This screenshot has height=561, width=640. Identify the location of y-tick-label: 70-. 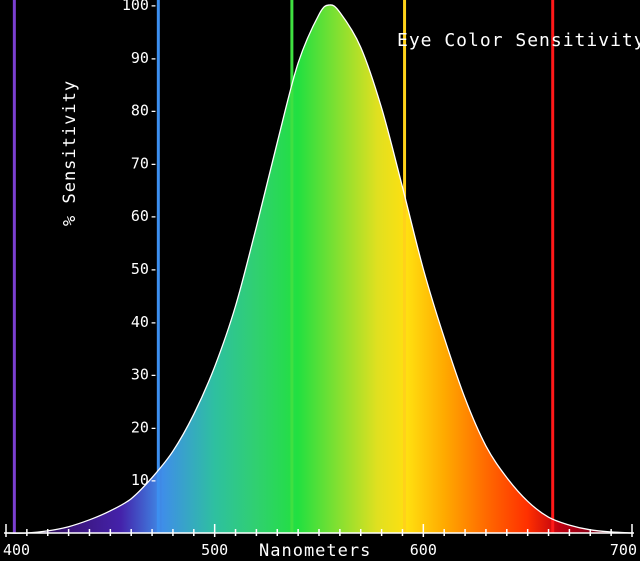
(144, 163).